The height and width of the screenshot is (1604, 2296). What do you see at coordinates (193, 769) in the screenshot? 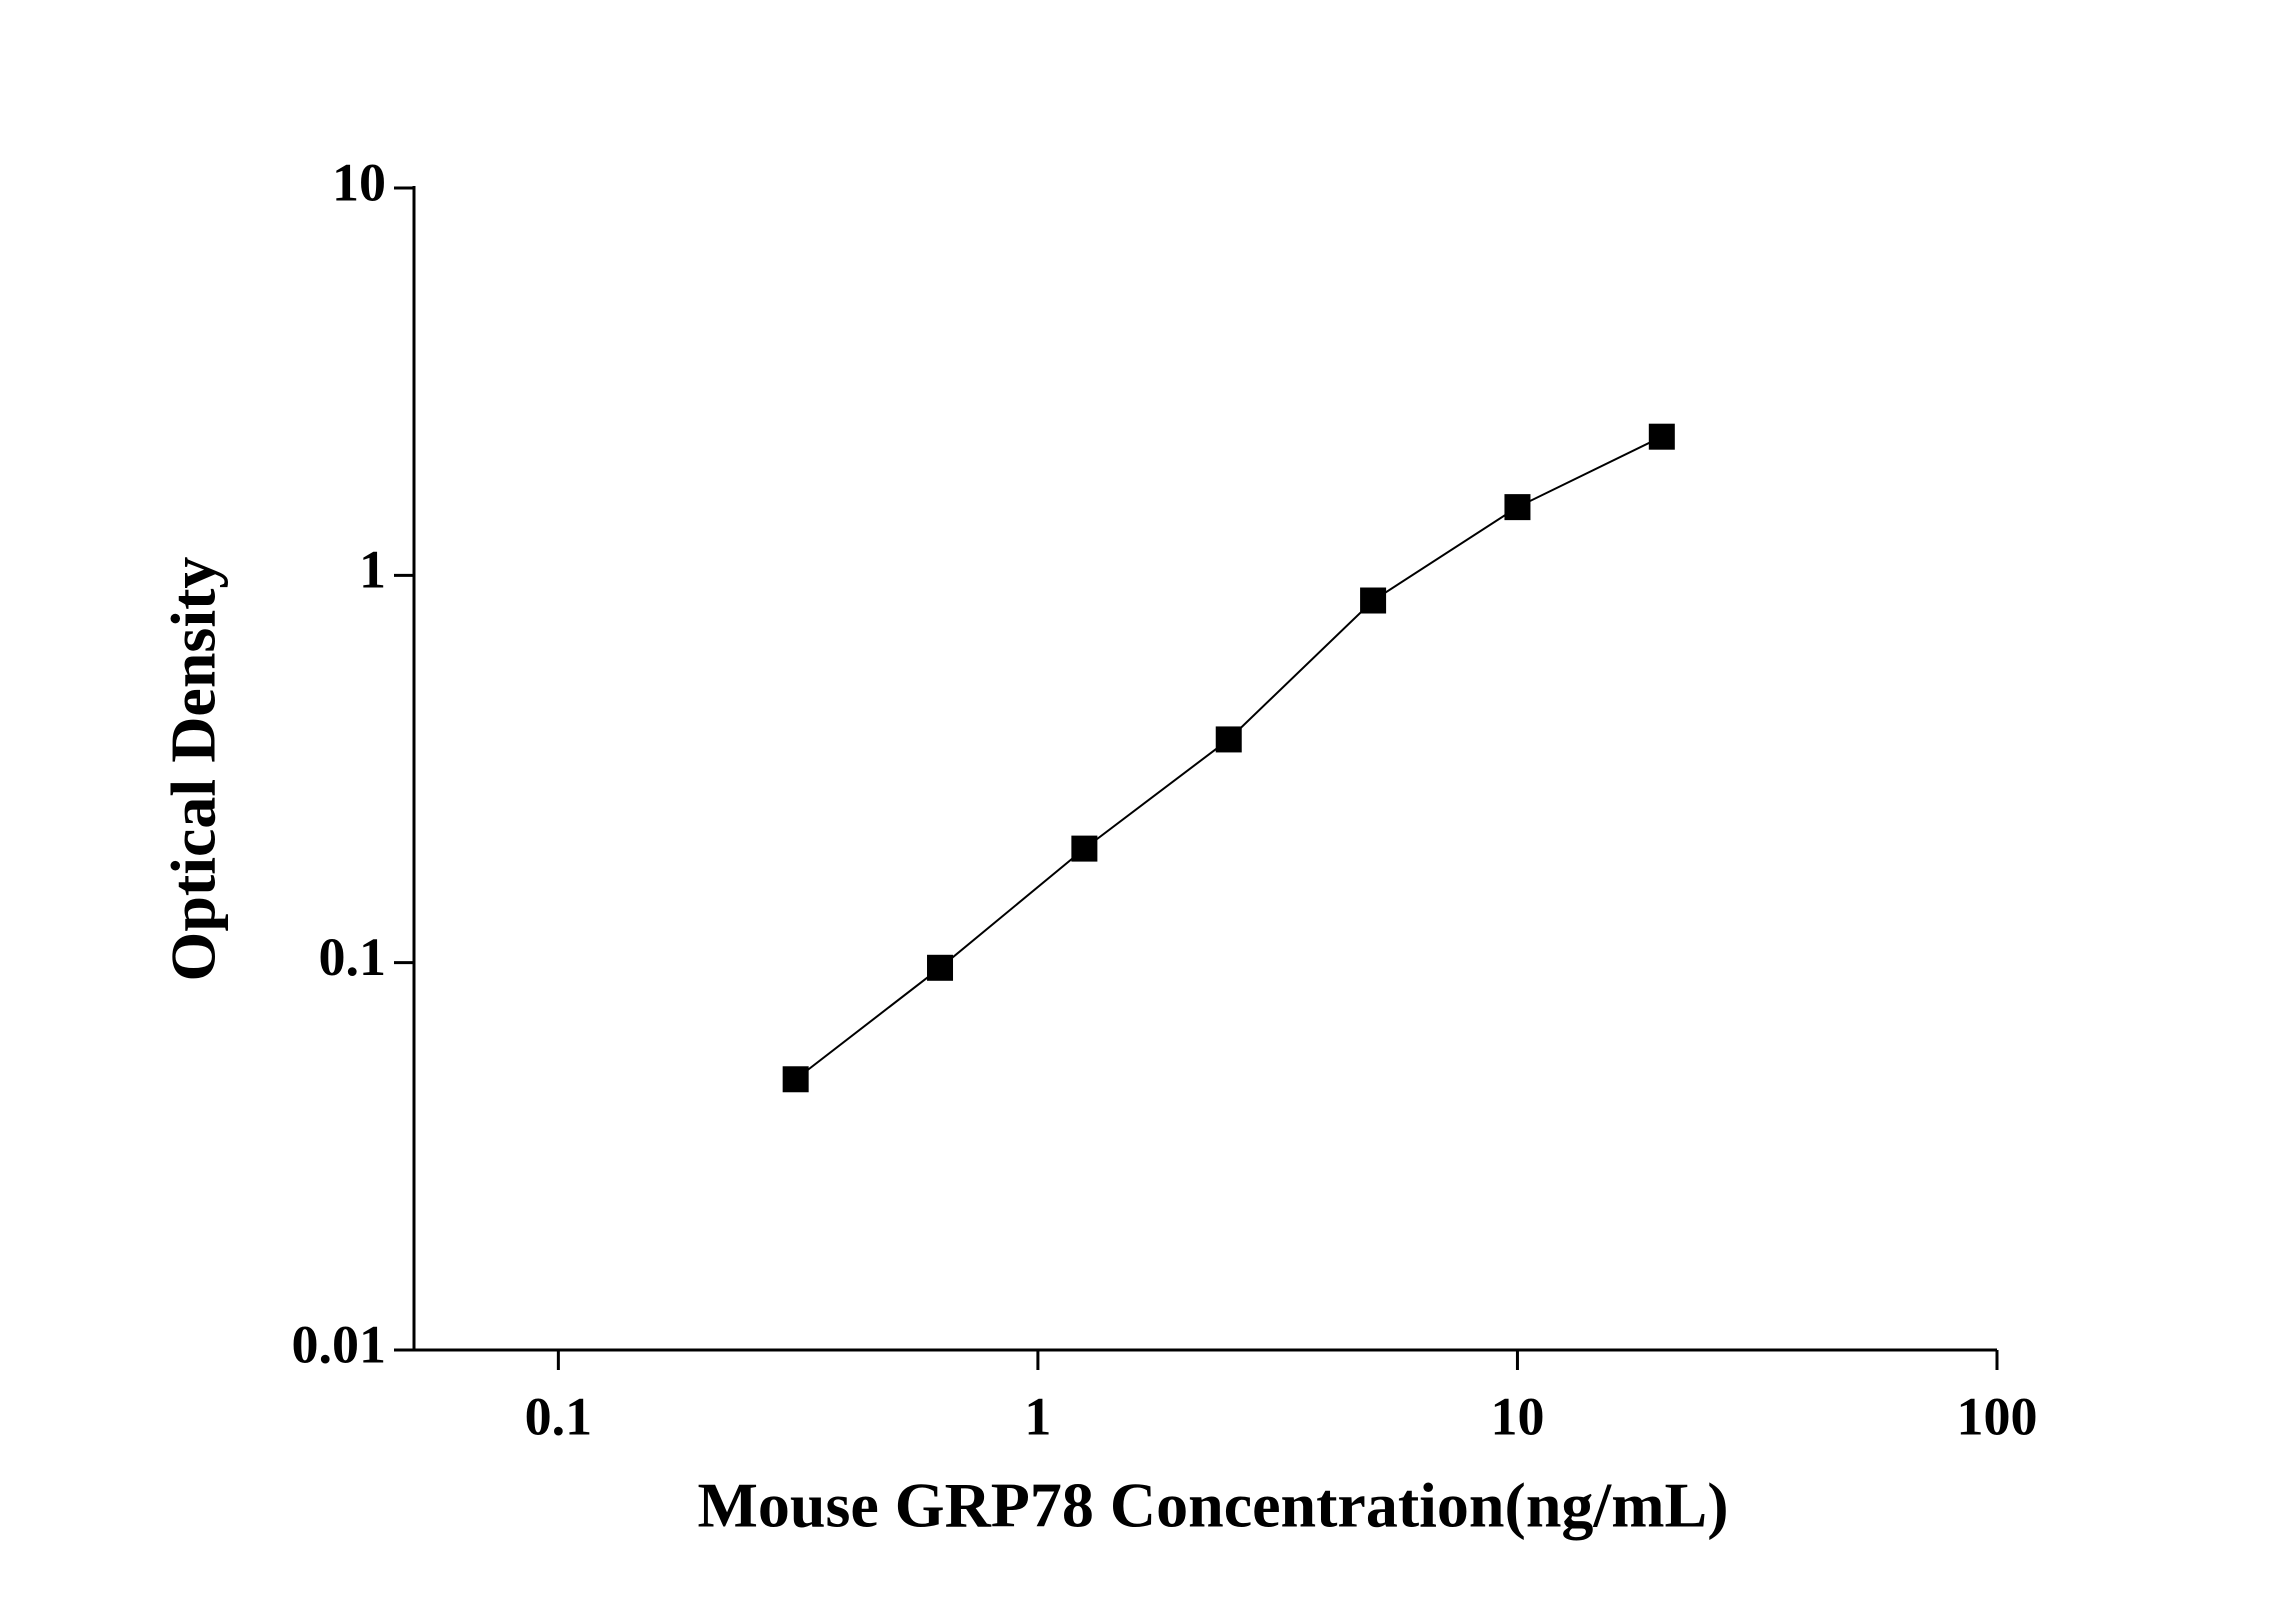
I see `y-axis-title: Optical Density` at bounding box center [193, 769].